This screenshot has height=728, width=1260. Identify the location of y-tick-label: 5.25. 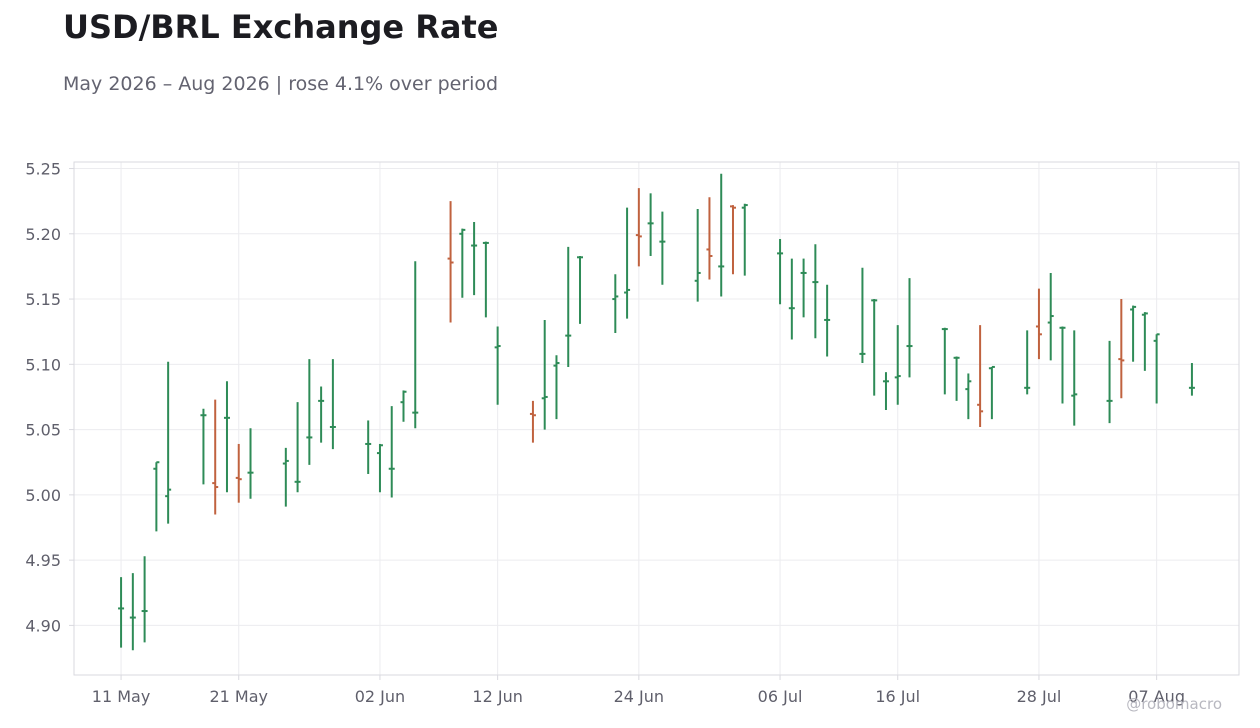
(43, 169).